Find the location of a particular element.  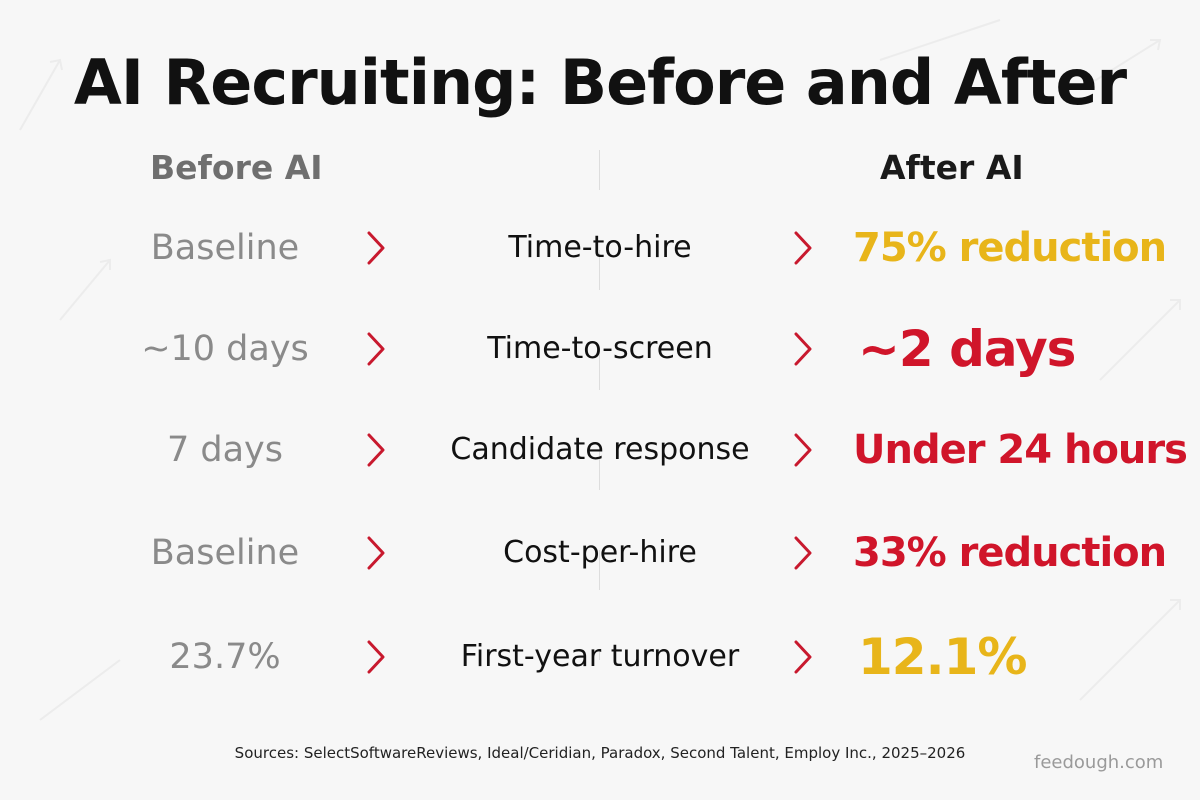

brand-watermark: feedough.com is located at coordinates (1099, 762).